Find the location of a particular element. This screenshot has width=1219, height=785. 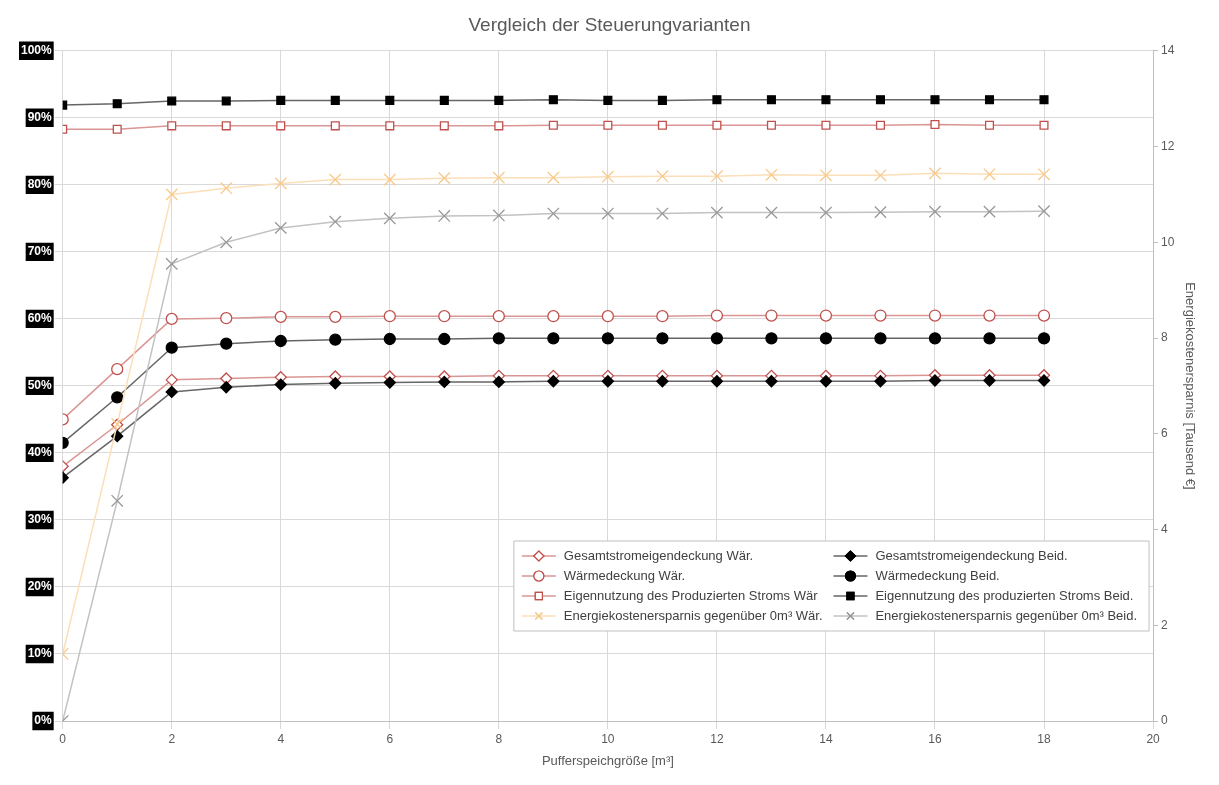

y-tick-label: 80% is located at coordinates (40, 184).